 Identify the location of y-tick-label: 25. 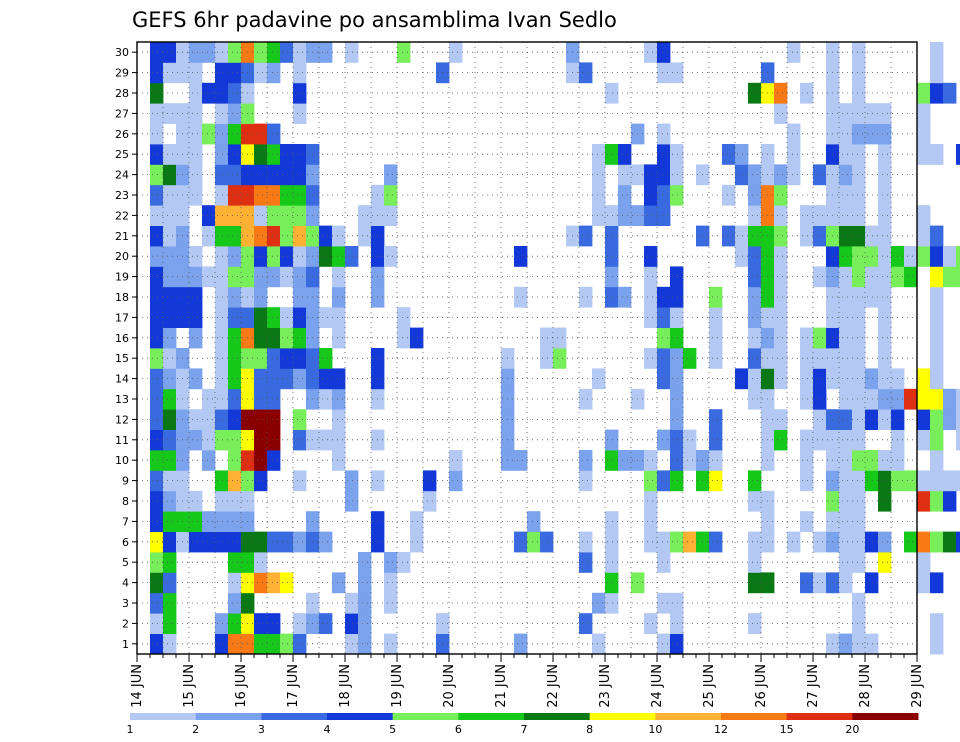
(122, 154).